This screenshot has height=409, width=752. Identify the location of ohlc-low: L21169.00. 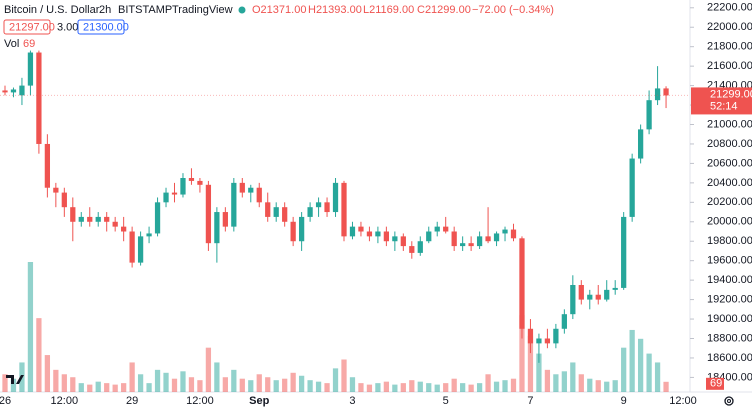
(388, 10).